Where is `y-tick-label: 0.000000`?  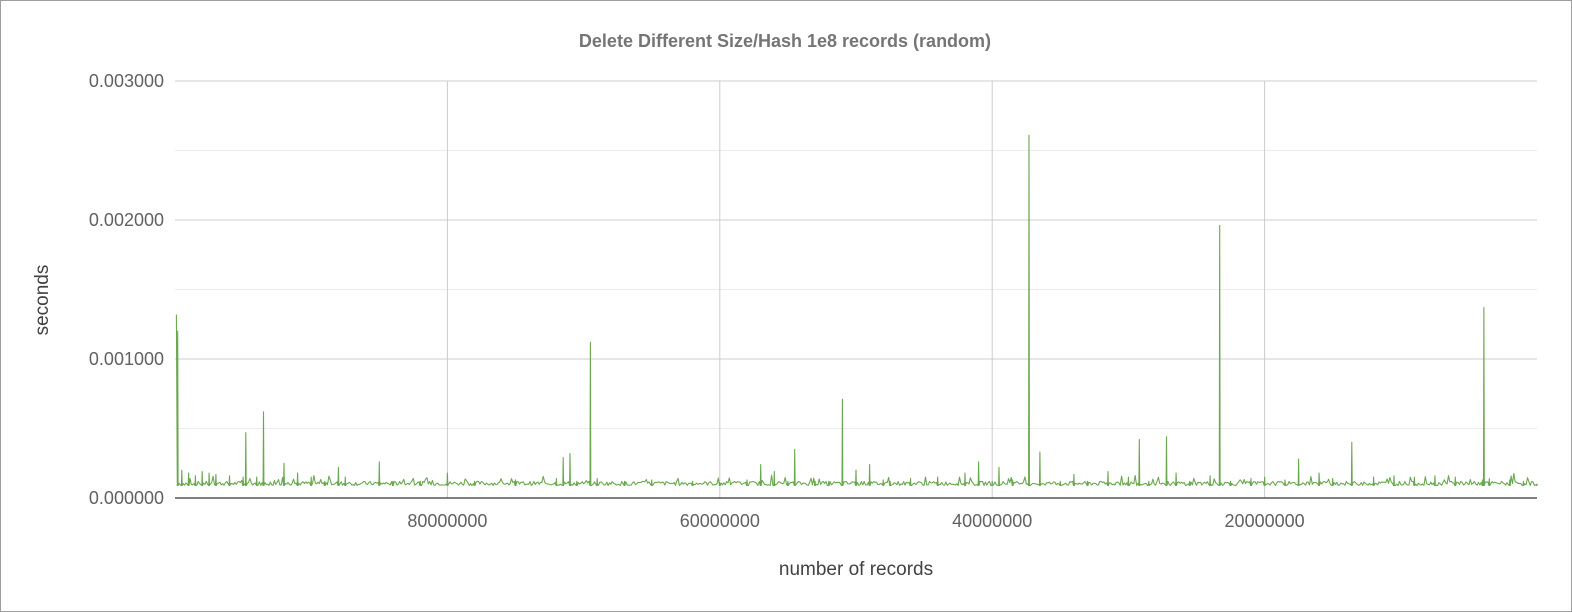 y-tick-label: 0.000000 is located at coordinates (126, 498).